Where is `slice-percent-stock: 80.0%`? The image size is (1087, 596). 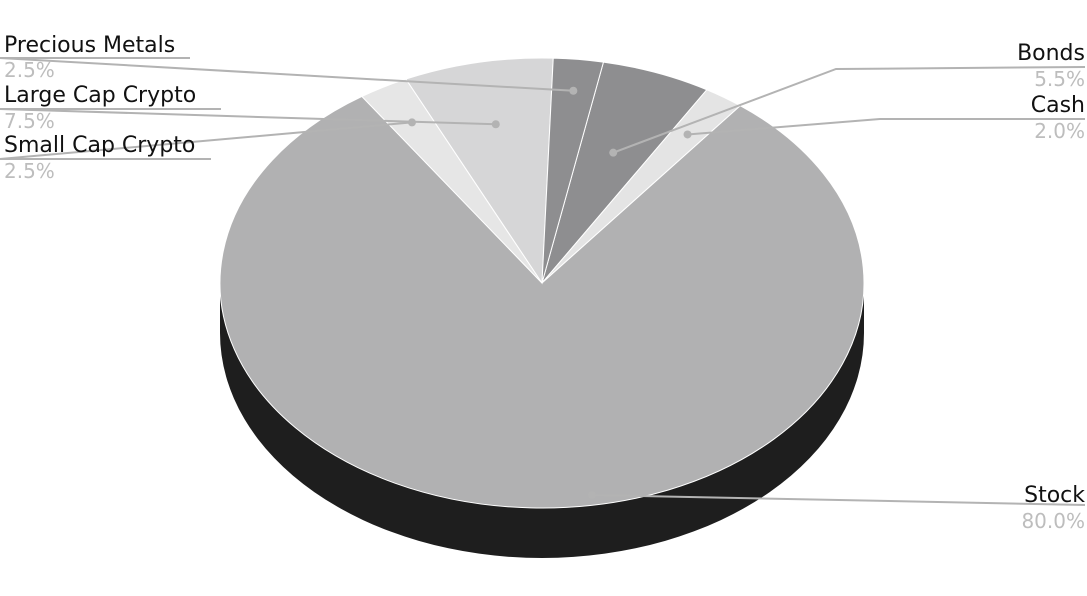
slice-percent-stock: 80.0% is located at coordinates (1053, 521).